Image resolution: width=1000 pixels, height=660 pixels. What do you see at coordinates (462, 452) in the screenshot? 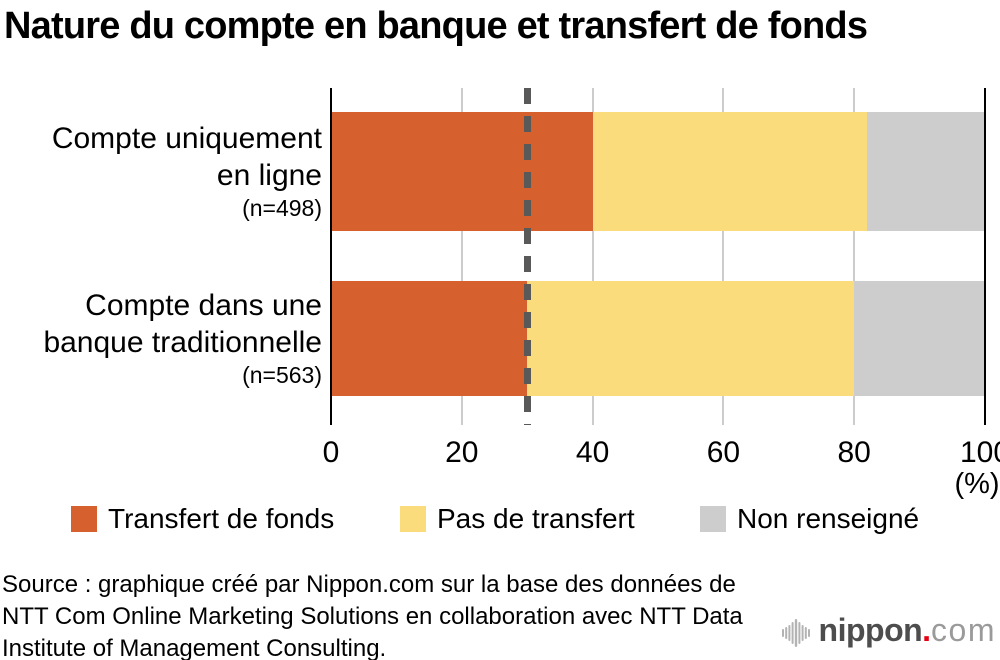
I see `x-tick-label: 20` at bounding box center [462, 452].